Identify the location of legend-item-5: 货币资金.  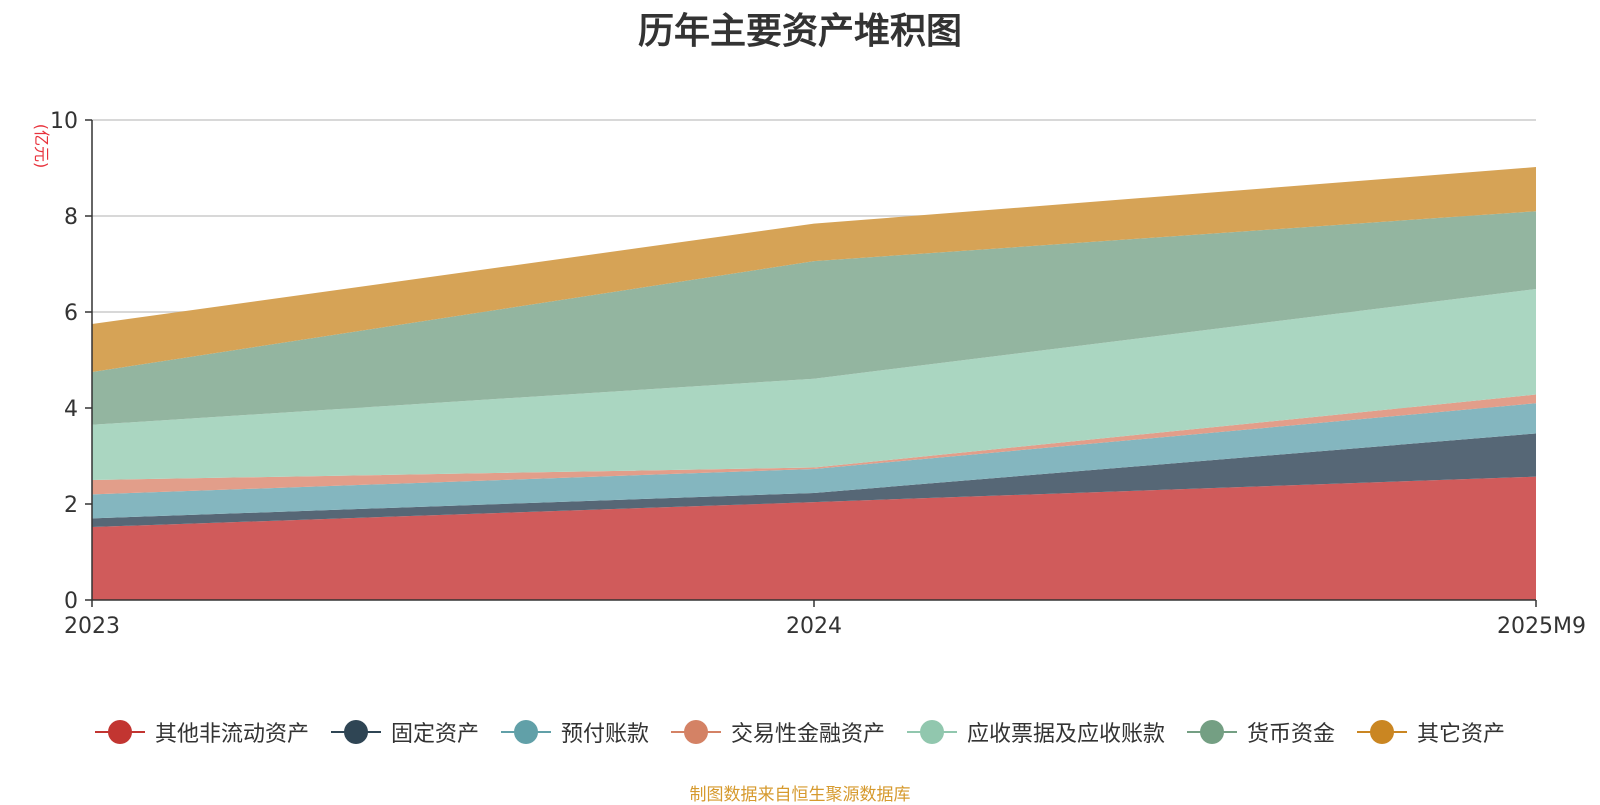
(1261, 732).